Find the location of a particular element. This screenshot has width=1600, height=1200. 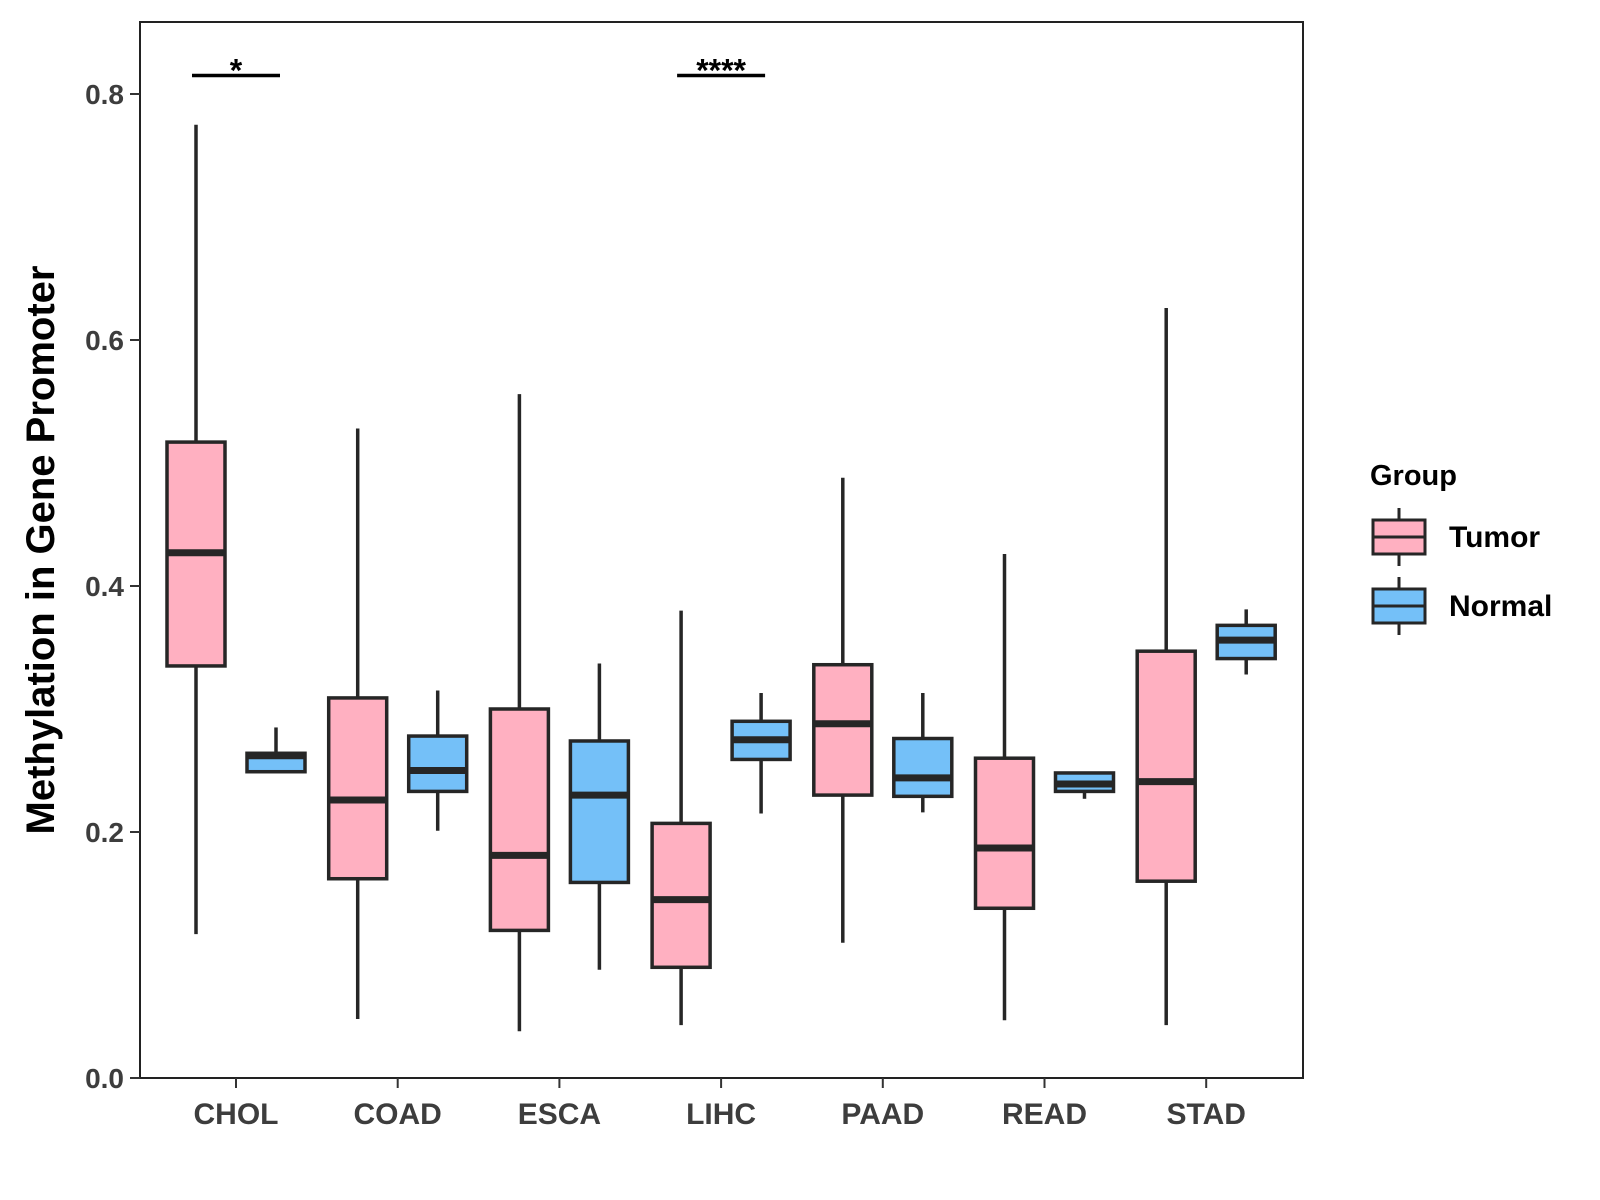

box-normal-read is located at coordinates (1084, 785).